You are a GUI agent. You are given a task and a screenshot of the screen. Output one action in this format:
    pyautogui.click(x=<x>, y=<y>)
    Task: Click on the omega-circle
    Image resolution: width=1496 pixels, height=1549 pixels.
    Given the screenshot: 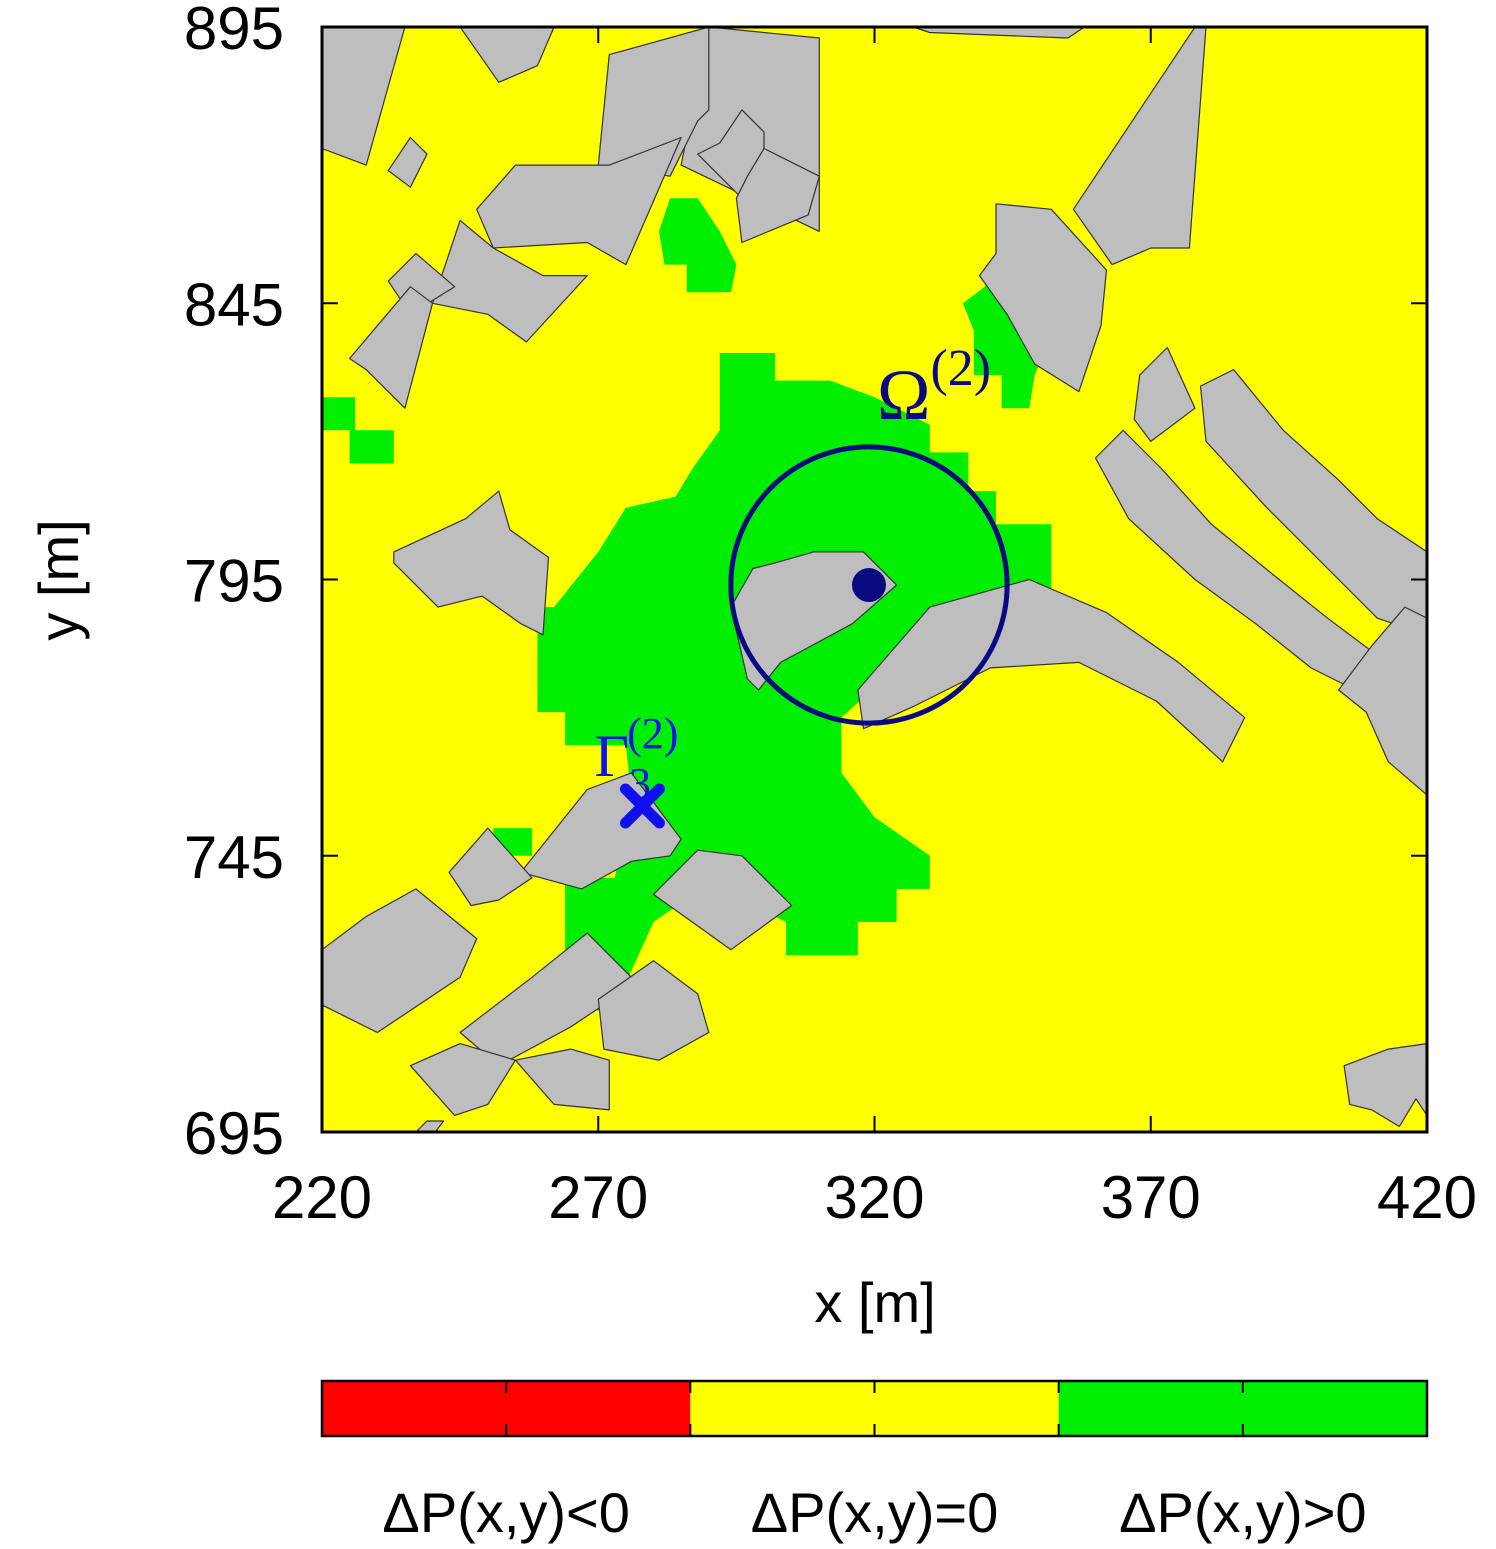 What is the action you would take?
    pyautogui.click(x=869, y=585)
    